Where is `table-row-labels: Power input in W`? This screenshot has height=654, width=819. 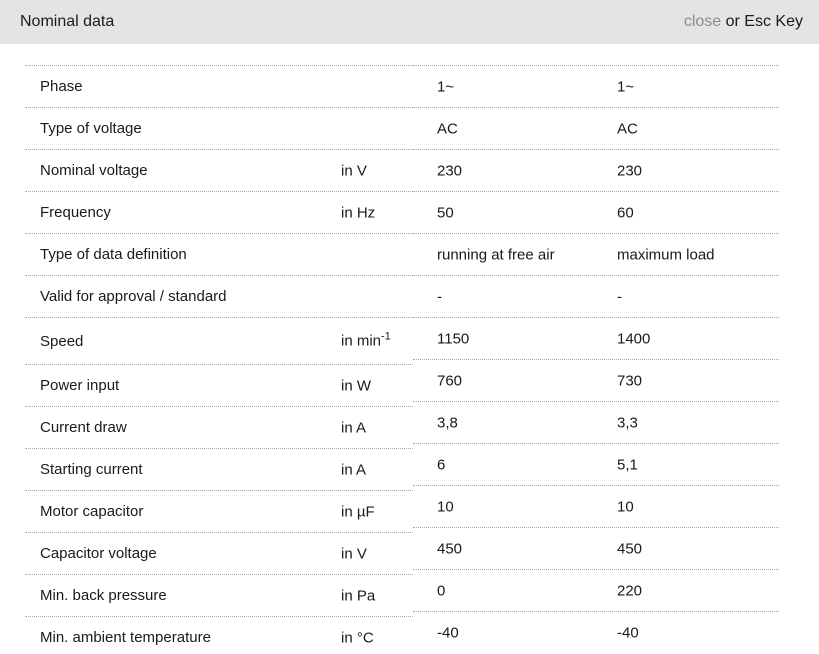 table-row-labels: Power input in W is located at coordinates (219, 385).